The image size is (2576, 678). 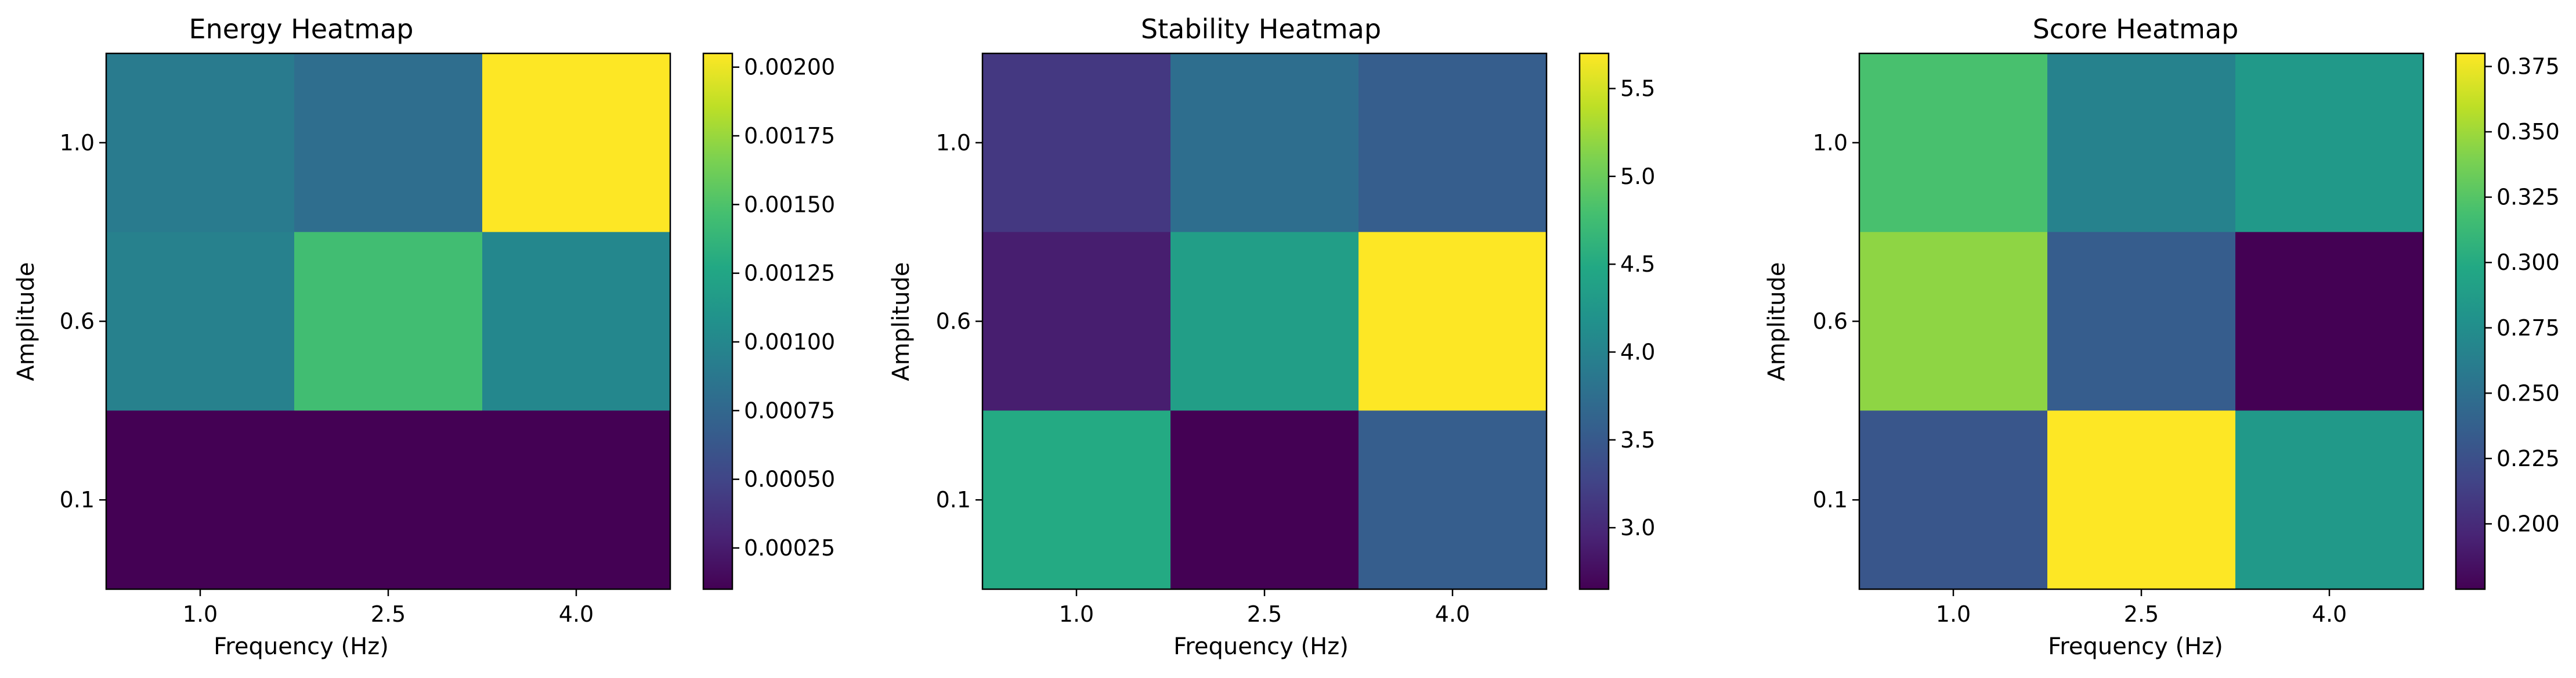 I want to click on colorbar-tick-label: 0.00175, so click(x=789, y=136).